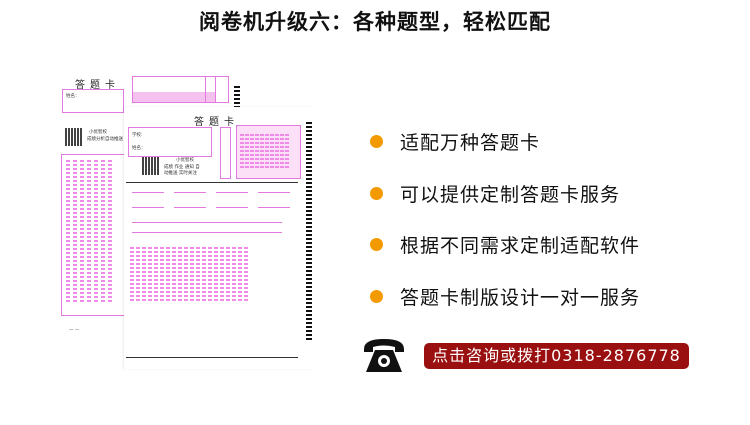 The image size is (750, 425). What do you see at coordinates (556, 356) in the screenshot?
I see `contact-button: 点击咨询或拨打0318-2876778` at bounding box center [556, 356].